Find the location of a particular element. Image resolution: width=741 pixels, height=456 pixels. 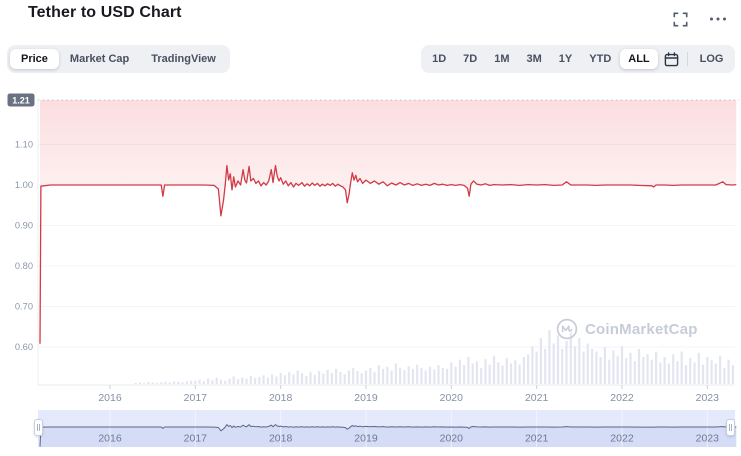

fullscreen-button is located at coordinates (680, 19).